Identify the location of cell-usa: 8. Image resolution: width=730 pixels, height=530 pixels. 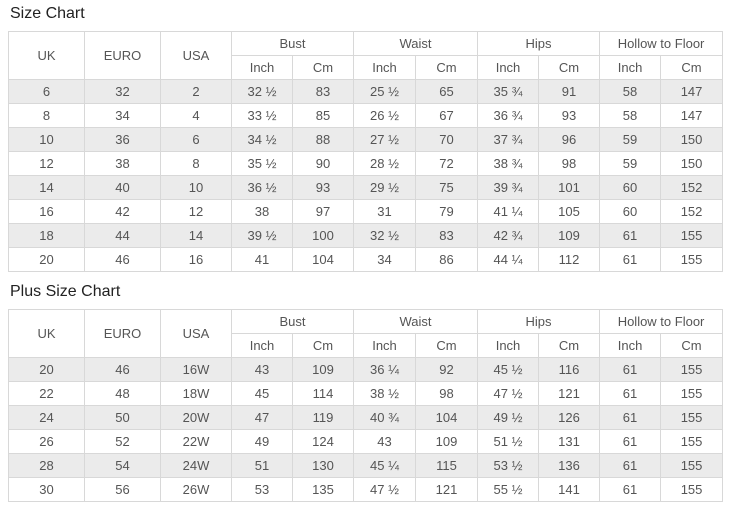
(196, 163).